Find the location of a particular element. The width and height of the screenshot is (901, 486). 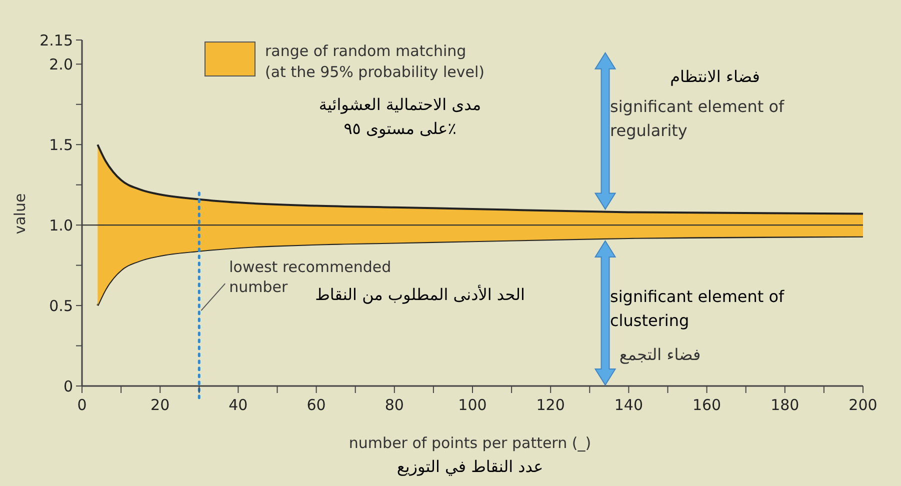

x-tick-label: 0 is located at coordinates (82, 405).